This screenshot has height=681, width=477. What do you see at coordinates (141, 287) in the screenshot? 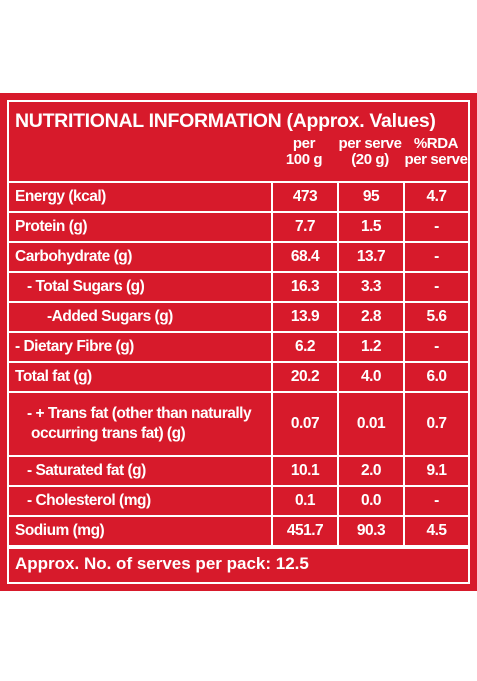
I see `row-label: - Total Sugars (g)` at bounding box center [141, 287].